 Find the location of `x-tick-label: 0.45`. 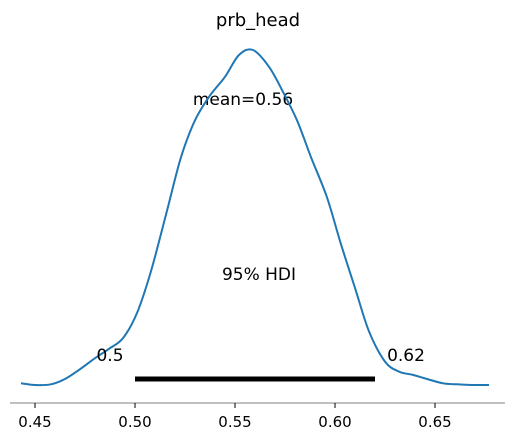

x-tick-label: 0.45 is located at coordinates (34, 422).